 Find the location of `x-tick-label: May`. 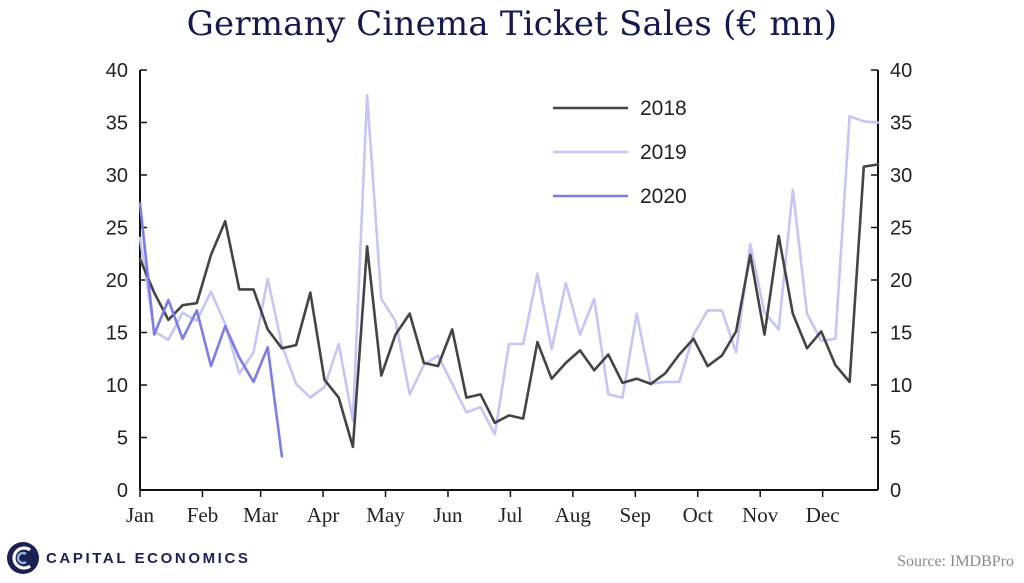

x-tick-label: May is located at coordinates (385, 515).